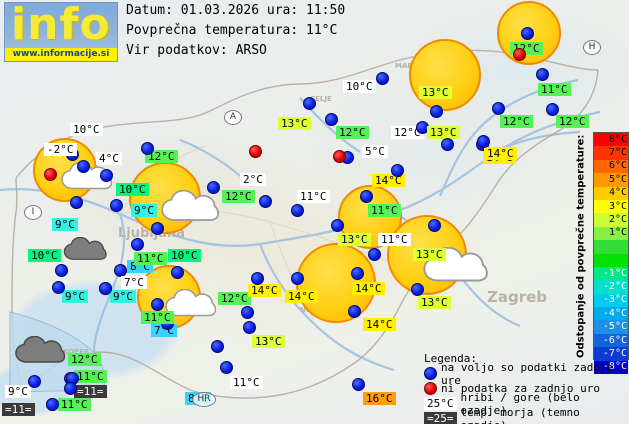 This screenshot has width=629, height=424. I want to click on logo-url: www.informacije.si, so click(61, 54).